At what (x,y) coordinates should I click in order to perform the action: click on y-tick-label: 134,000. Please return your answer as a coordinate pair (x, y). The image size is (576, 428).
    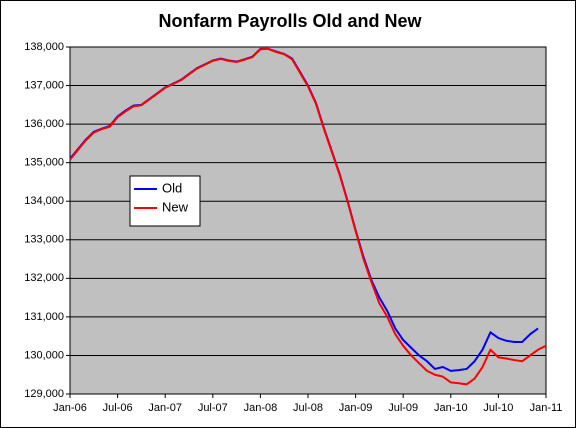
    Looking at the image, I should click on (44, 201).